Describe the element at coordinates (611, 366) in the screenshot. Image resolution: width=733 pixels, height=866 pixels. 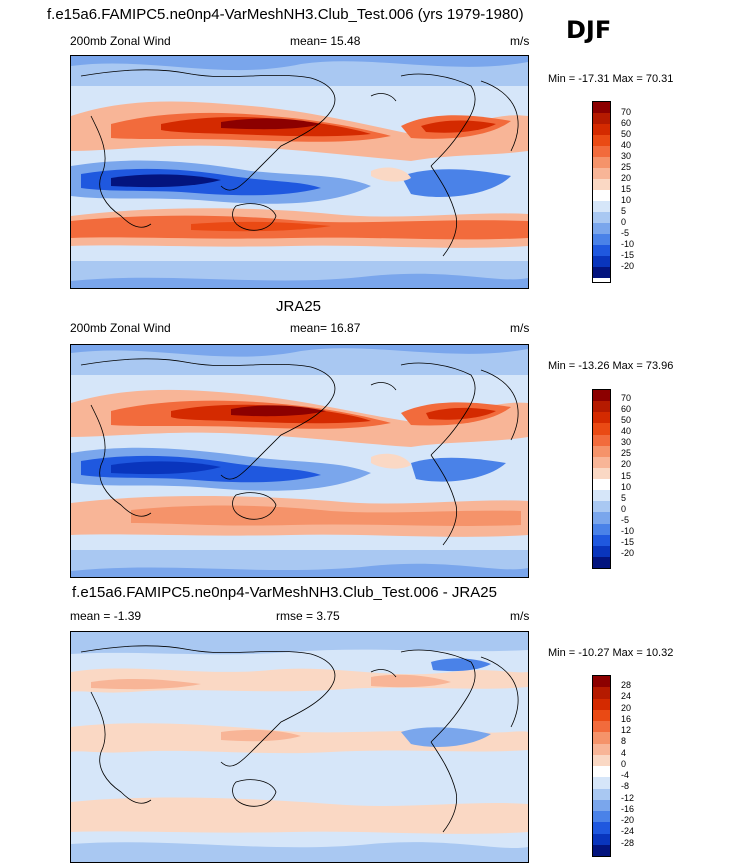
I see `min-max-label: Min = -13.26 Max = 73.96` at that location.